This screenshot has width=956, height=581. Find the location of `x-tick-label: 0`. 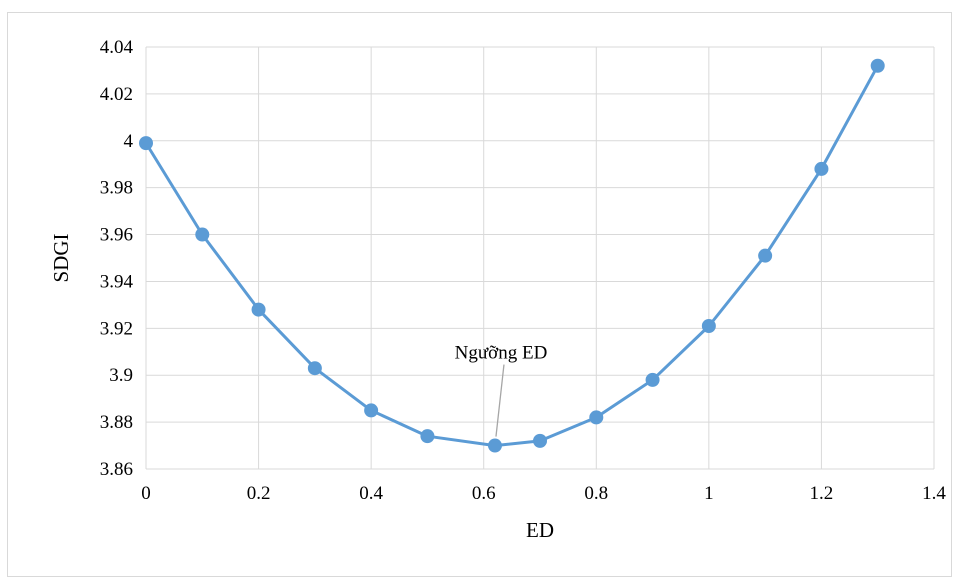

x-tick-label: 0 is located at coordinates (146, 493).